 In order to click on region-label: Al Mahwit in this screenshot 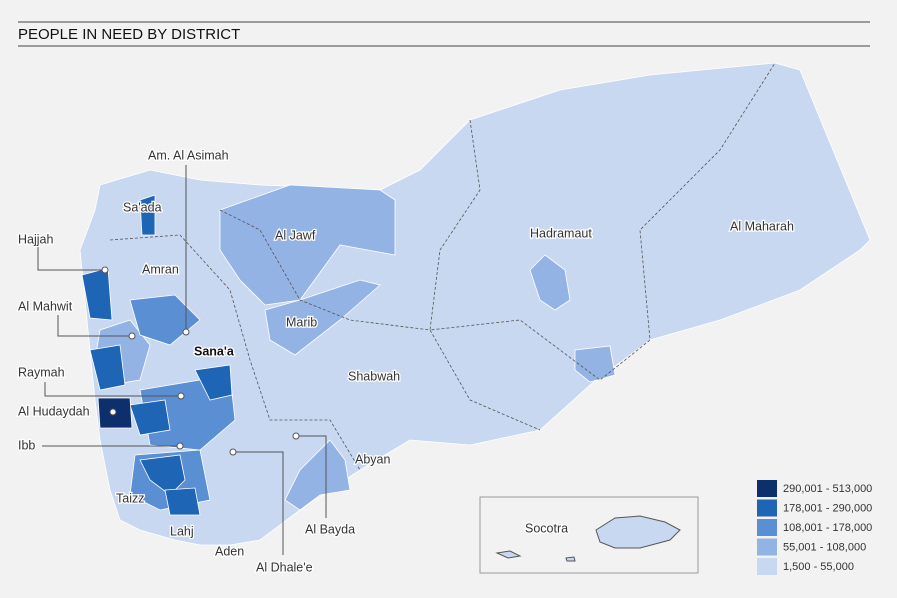, I will do `click(45, 306)`.